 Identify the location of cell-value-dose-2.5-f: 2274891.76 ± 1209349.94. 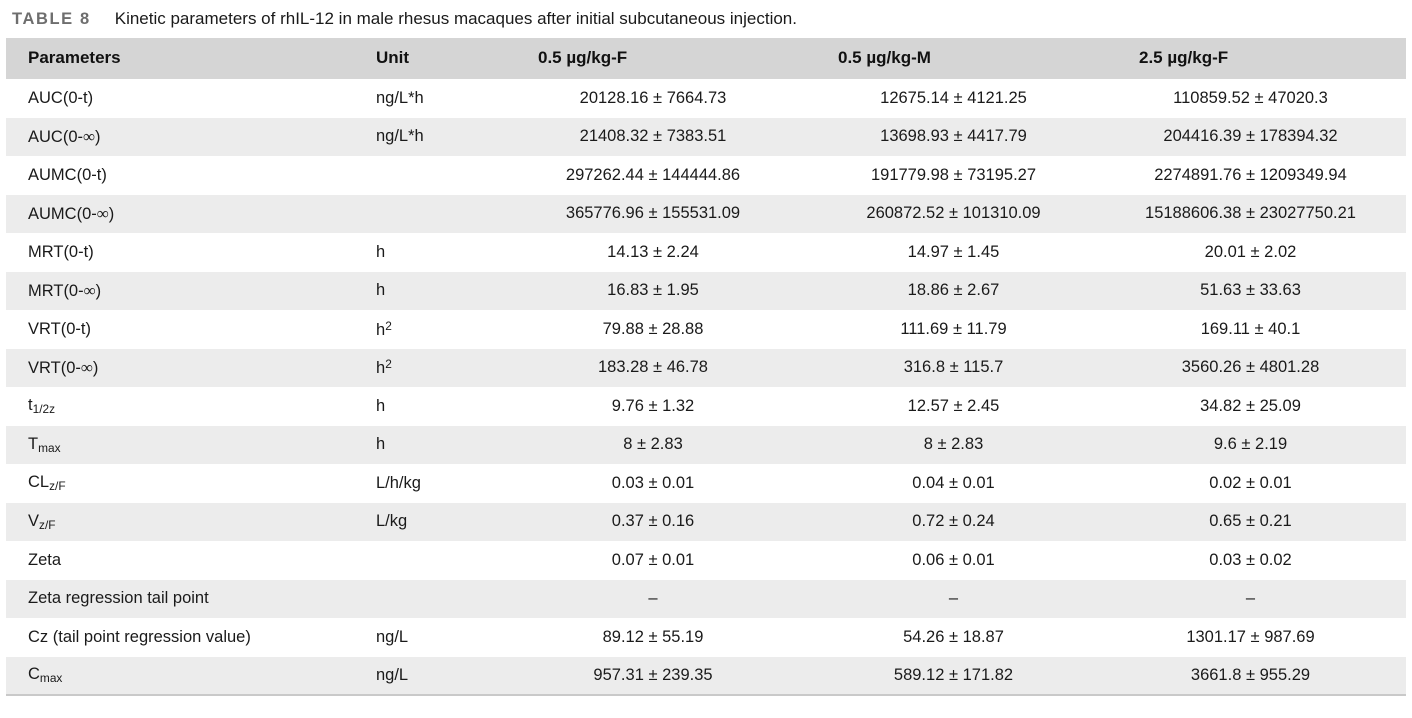
(1259, 175).